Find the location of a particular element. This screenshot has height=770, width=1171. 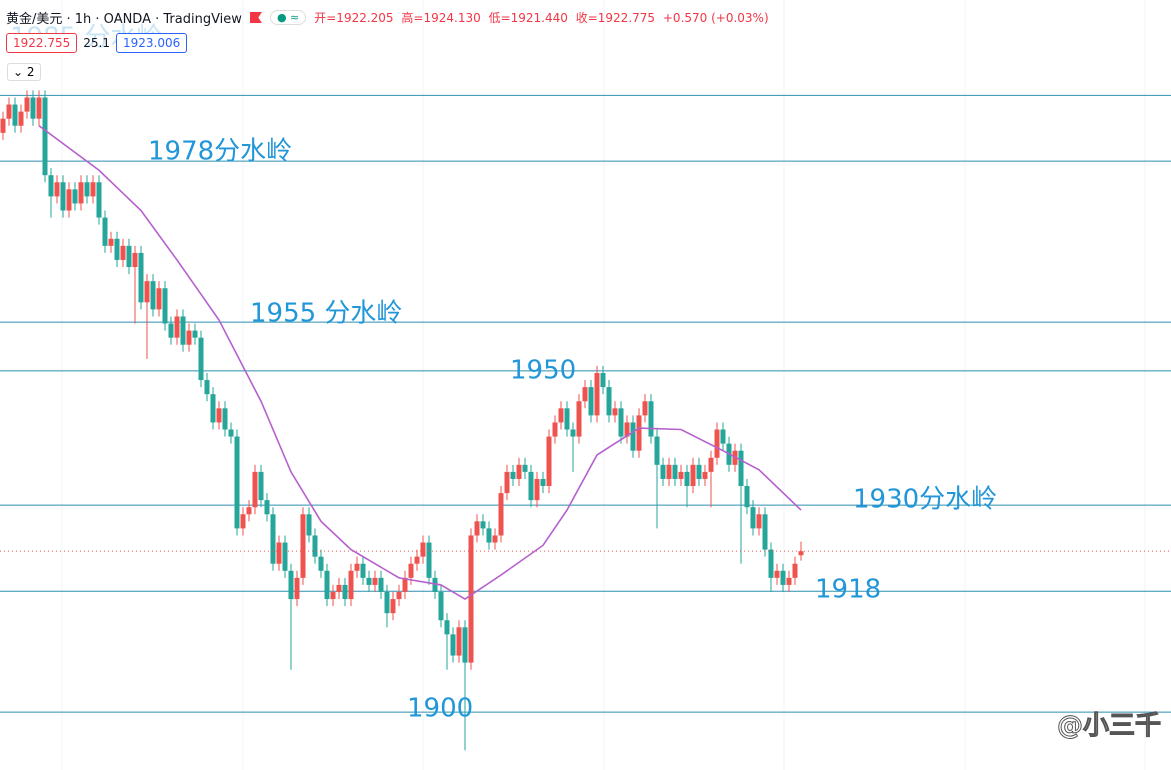

buy-price: 1923.006 is located at coordinates (151, 43).